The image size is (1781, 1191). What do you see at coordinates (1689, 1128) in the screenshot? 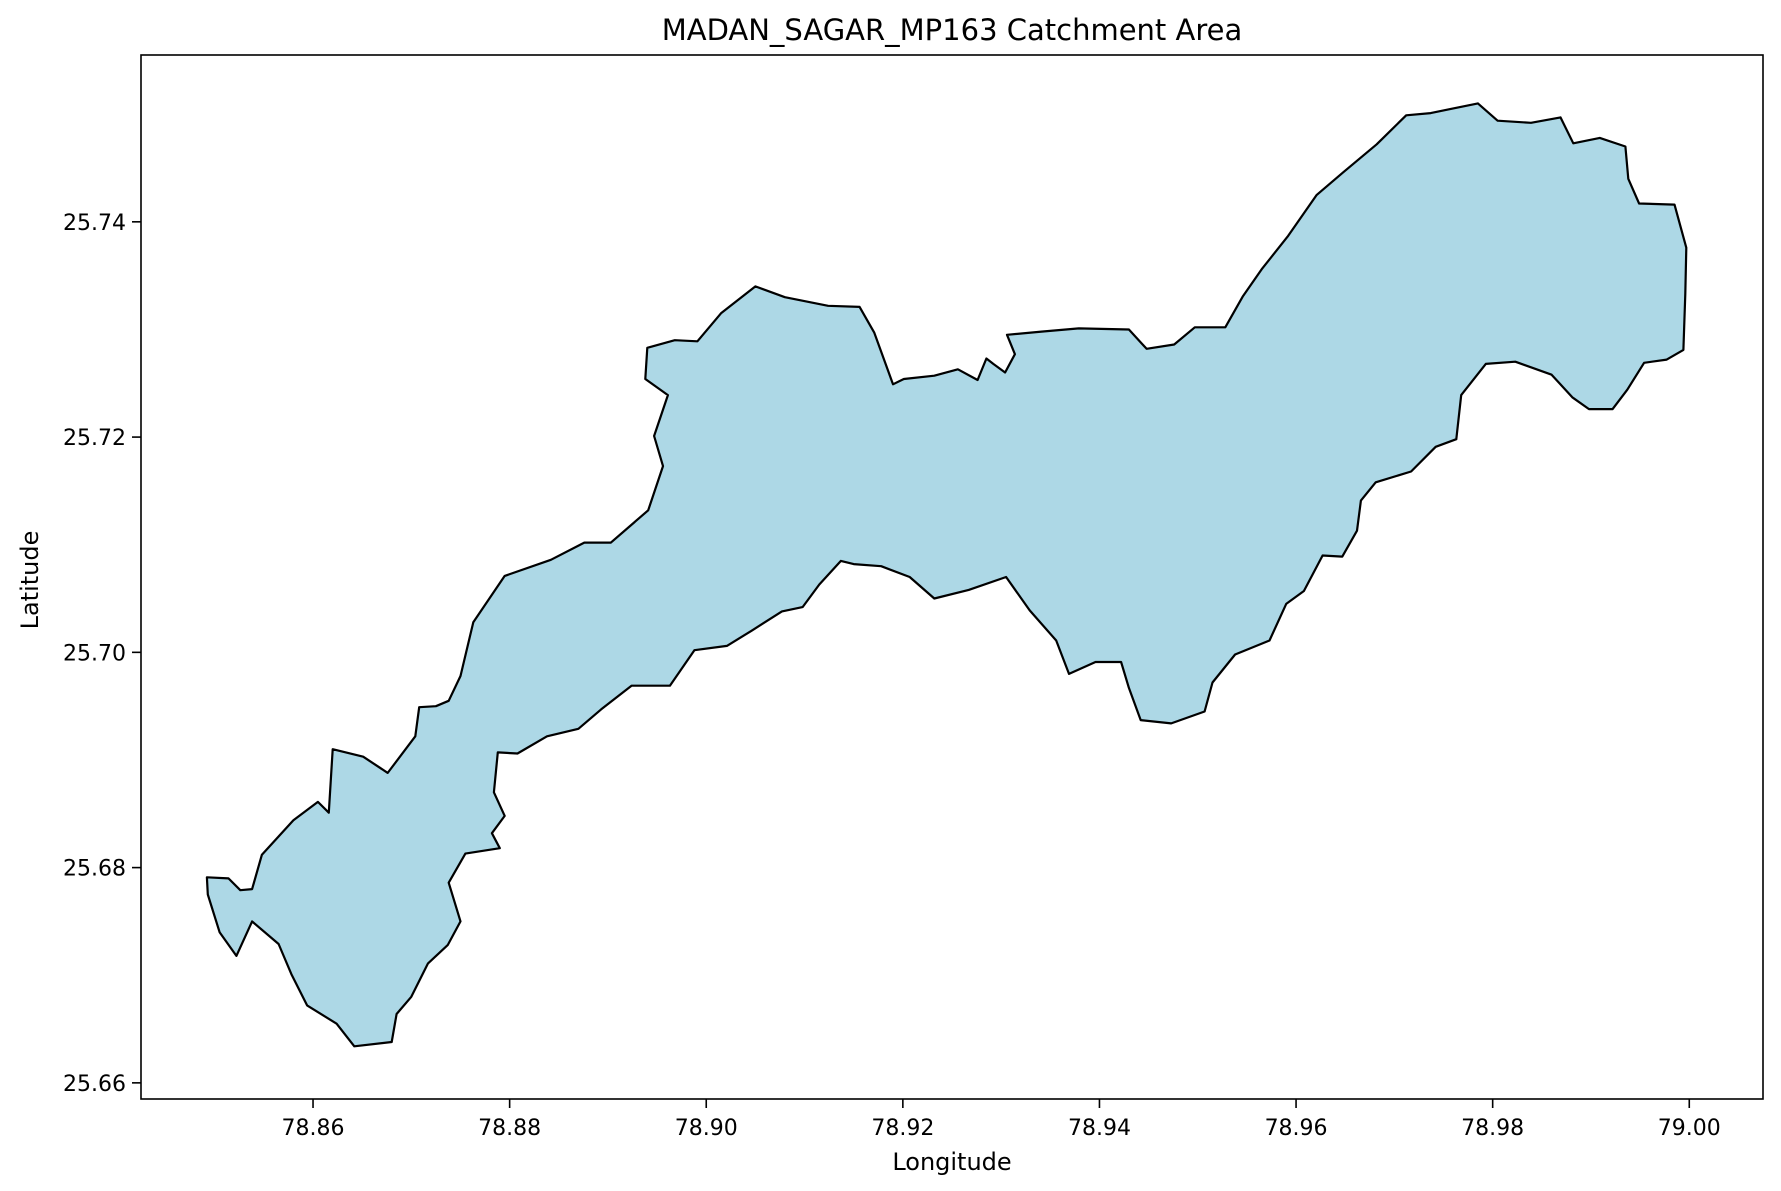
I see `x-tick-label: 79.00` at bounding box center [1689, 1128].